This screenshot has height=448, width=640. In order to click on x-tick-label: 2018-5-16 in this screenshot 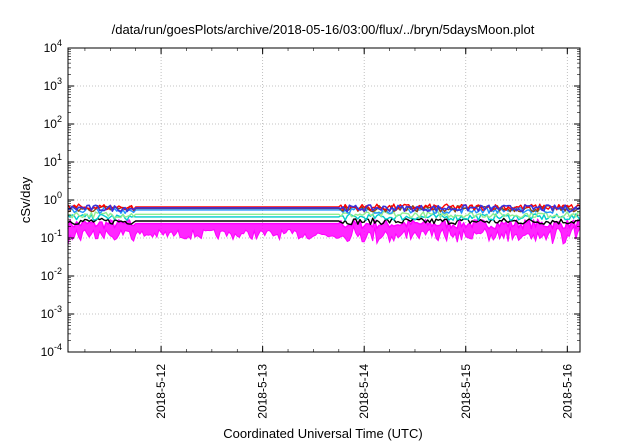, I will do `click(567, 391)`.